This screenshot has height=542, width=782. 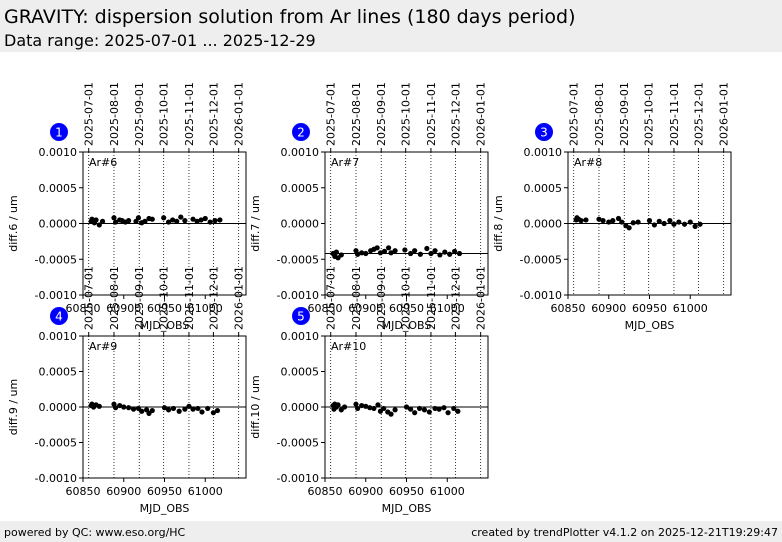 I want to click on y-axis-label: diff.10 / um, so click(x=255, y=407).